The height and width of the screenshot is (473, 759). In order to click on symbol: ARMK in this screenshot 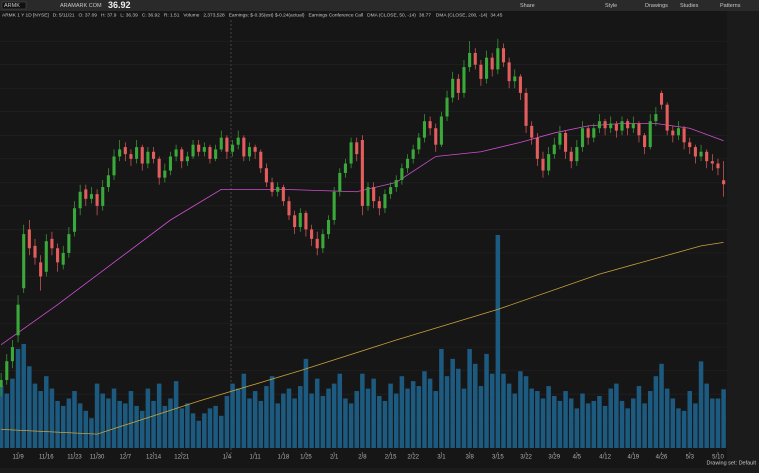, I will do `click(12, 6)`.